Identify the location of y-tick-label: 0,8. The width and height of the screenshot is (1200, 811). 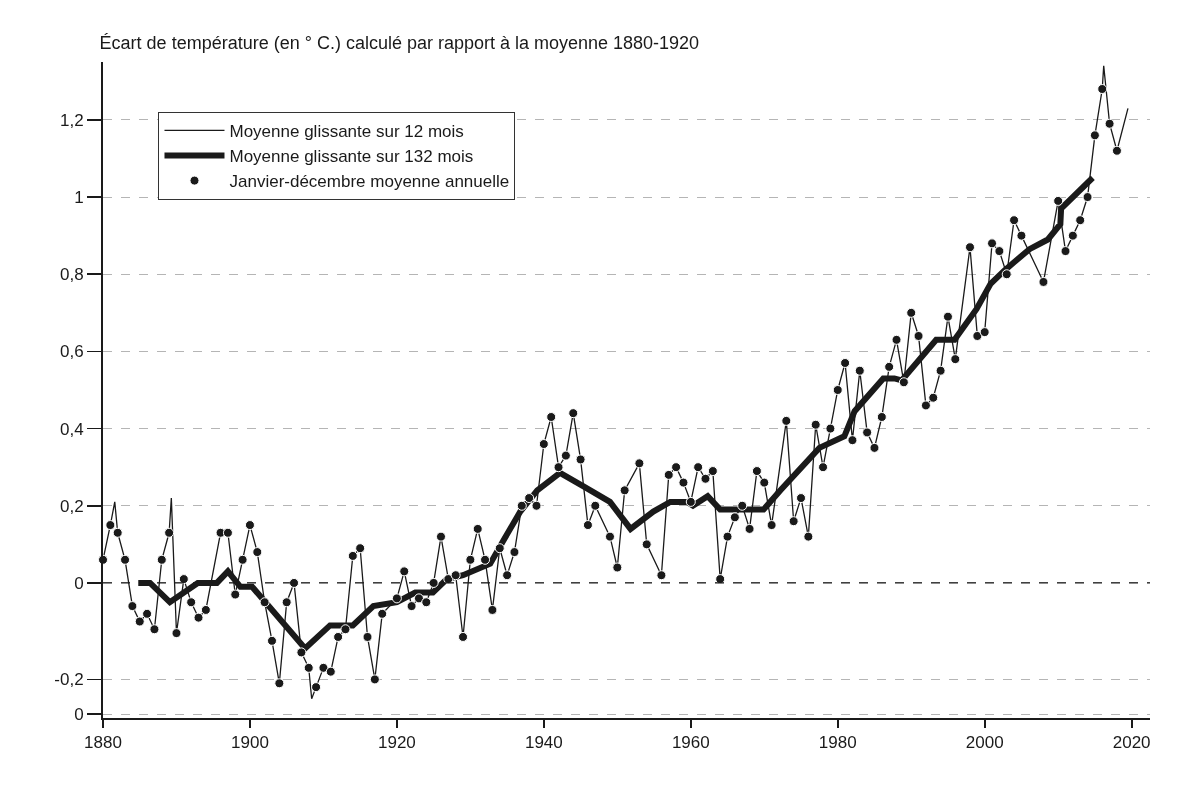
(71, 275).